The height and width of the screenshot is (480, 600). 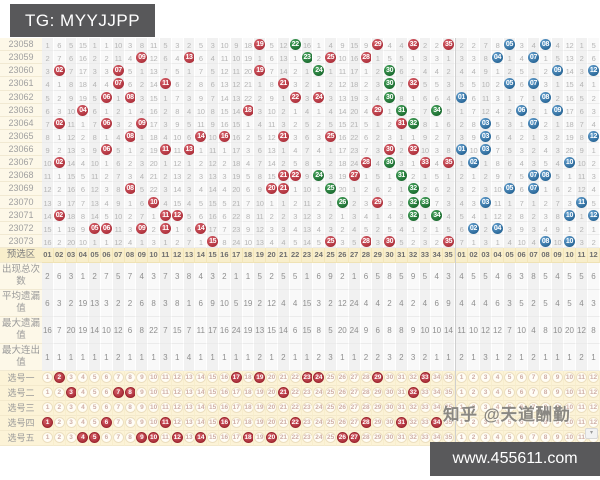 I want to click on front-pick-number-selected: 22, so click(x=295, y=422).